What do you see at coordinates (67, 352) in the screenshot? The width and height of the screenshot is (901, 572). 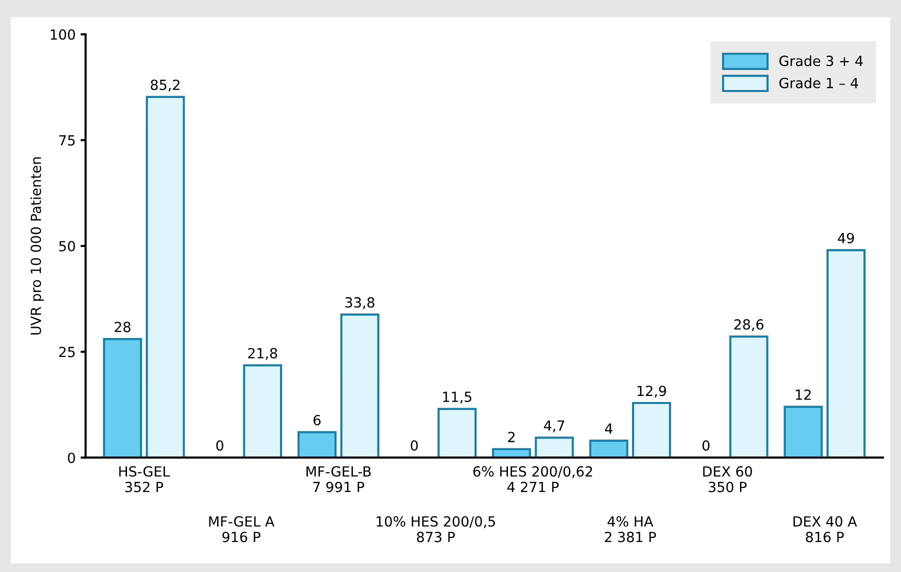 I see `y-tick-label: 25` at bounding box center [67, 352].